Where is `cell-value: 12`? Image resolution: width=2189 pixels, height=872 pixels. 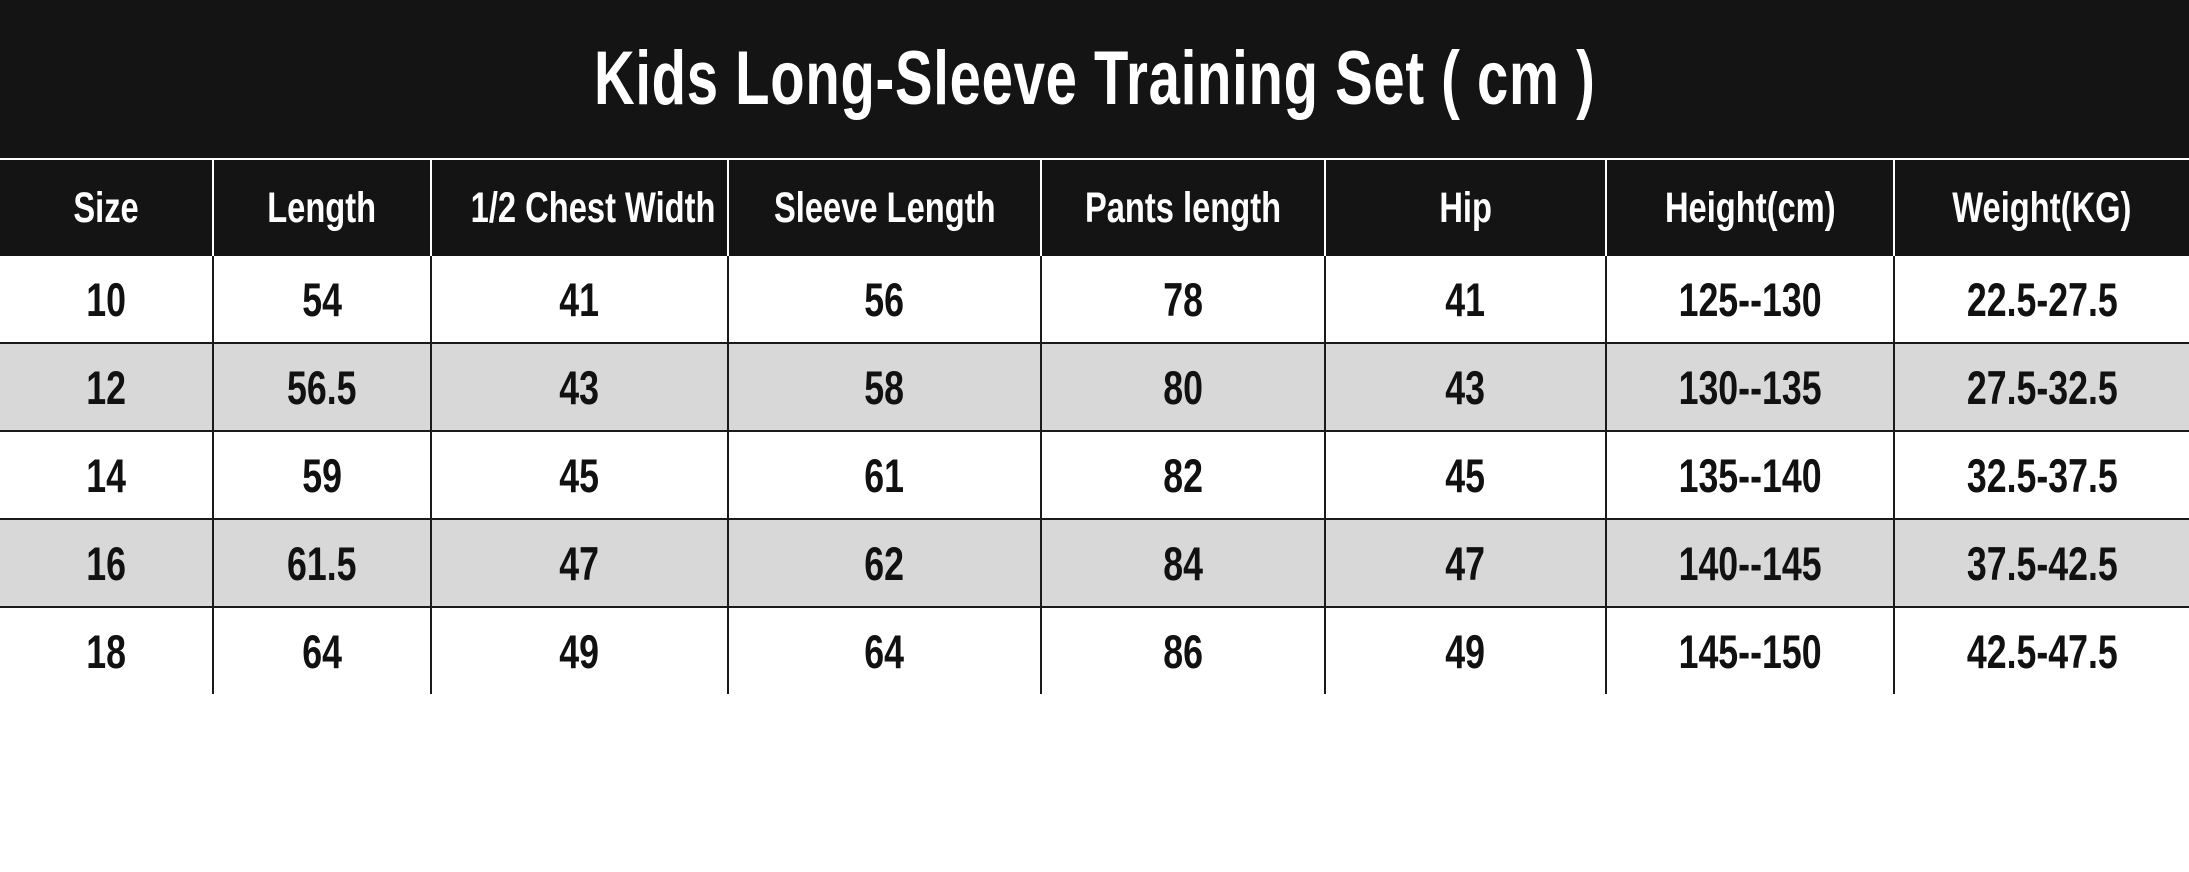
cell-value: 12 is located at coordinates (106, 387).